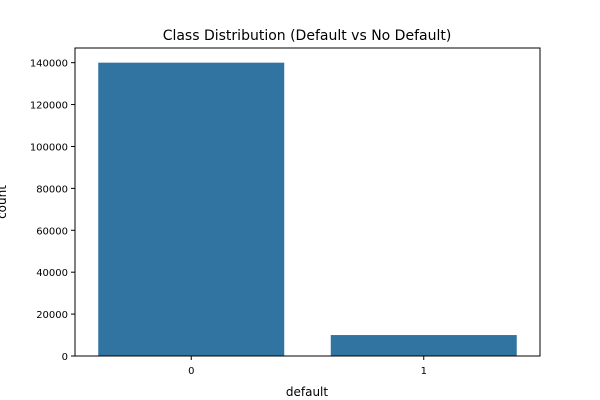 This screenshot has height=400, width=600. I want to click on x-axis-title: default, so click(307, 392).